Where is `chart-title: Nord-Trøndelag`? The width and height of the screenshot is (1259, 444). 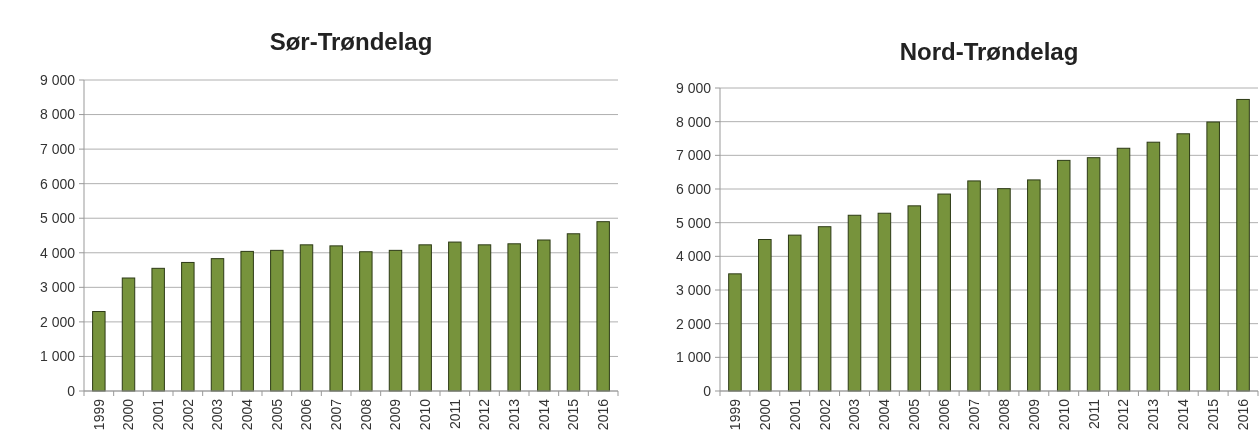 chart-title: Nord-Trøndelag is located at coordinates (989, 51).